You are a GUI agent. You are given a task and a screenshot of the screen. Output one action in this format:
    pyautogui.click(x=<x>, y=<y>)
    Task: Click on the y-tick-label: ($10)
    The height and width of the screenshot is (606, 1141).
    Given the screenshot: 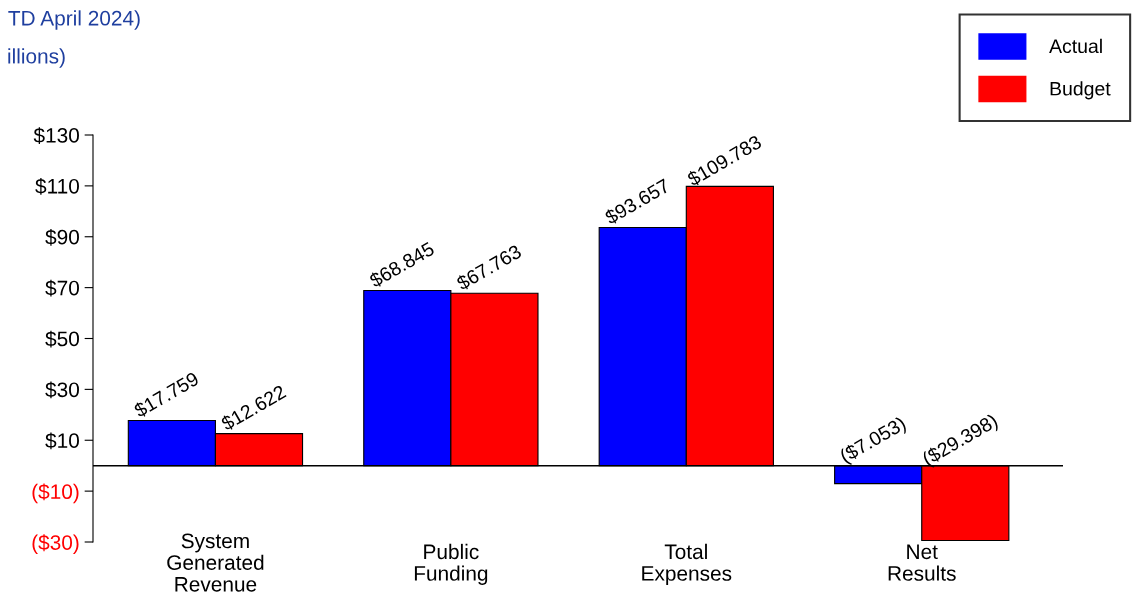 What is the action you would take?
    pyautogui.click(x=55, y=493)
    